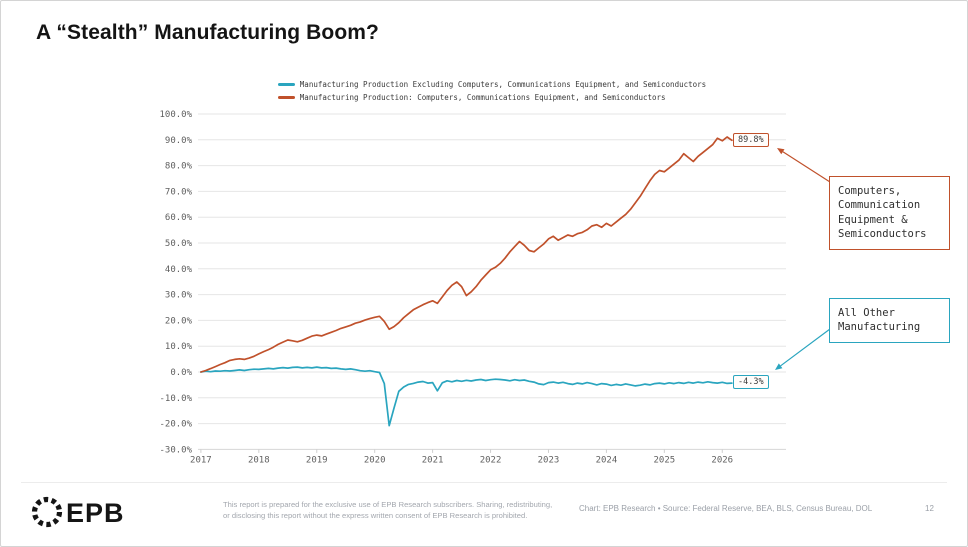 The image size is (968, 547). Describe the element at coordinates (179, 141) in the screenshot. I see `y-axis-tick-label: 90.0%` at that location.